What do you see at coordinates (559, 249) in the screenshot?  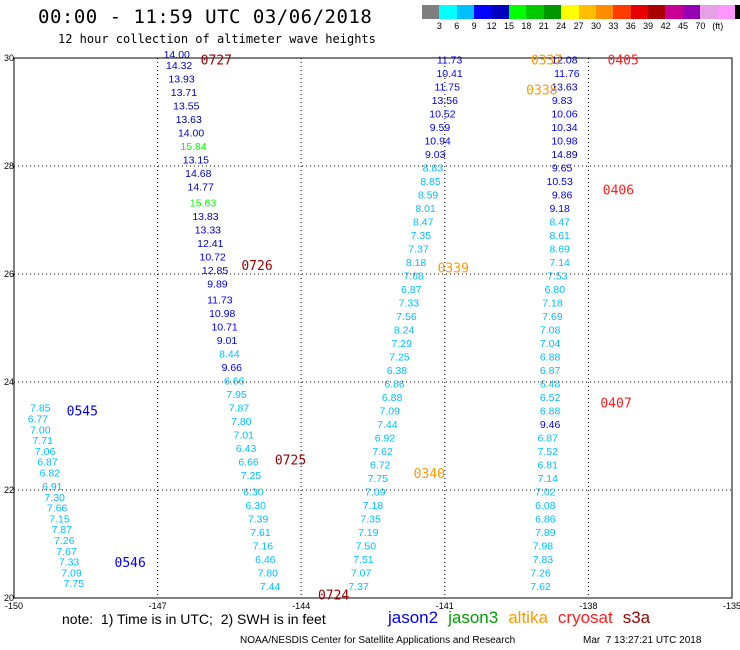 I see `wave-height-label: 8.69` at bounding box center [559, 249].